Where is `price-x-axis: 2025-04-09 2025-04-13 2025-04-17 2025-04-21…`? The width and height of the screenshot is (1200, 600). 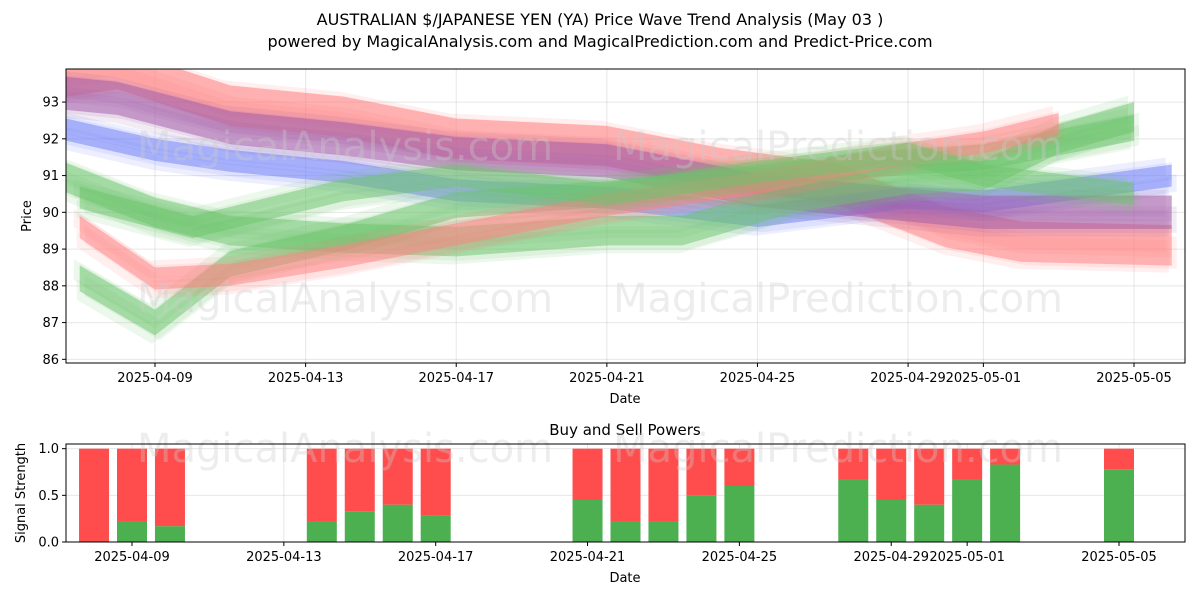 price-x-axis: 2025-04-09 2025-04-13 2025-04-17 2025-04-21… is located at coordinates (644, 374).